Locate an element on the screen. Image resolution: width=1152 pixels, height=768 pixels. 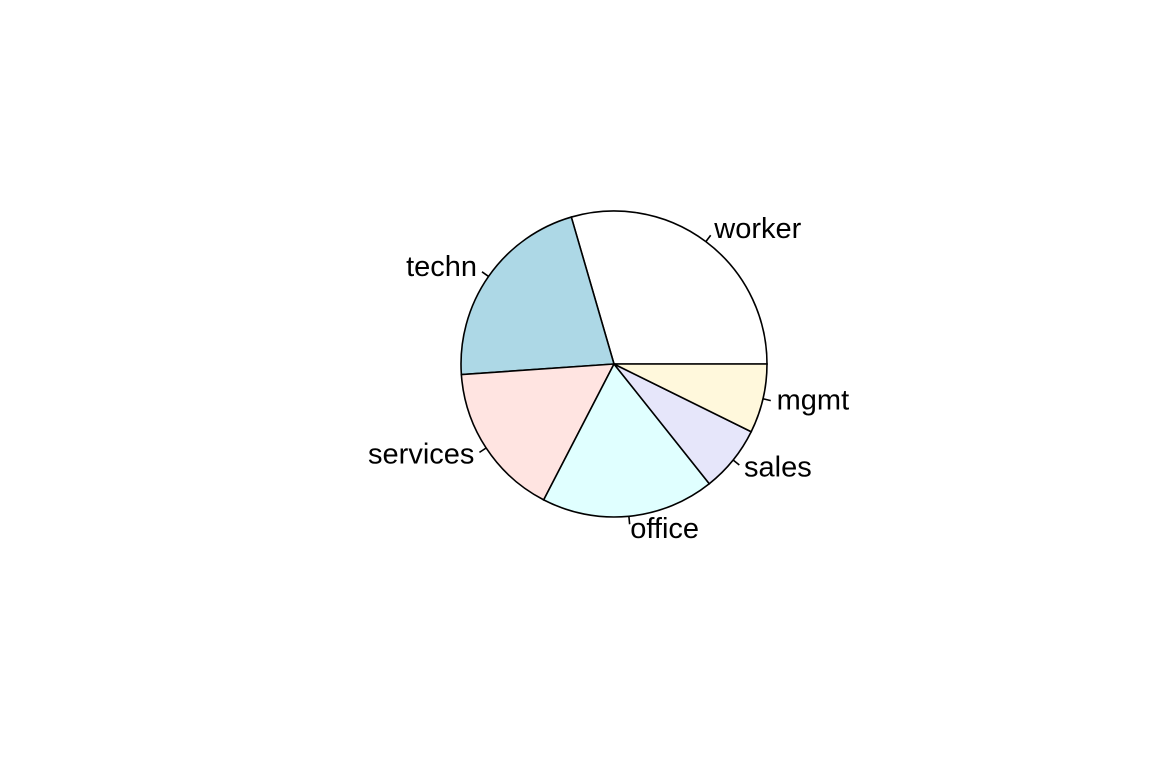
label-ticks is located at coordinates (625, 379).